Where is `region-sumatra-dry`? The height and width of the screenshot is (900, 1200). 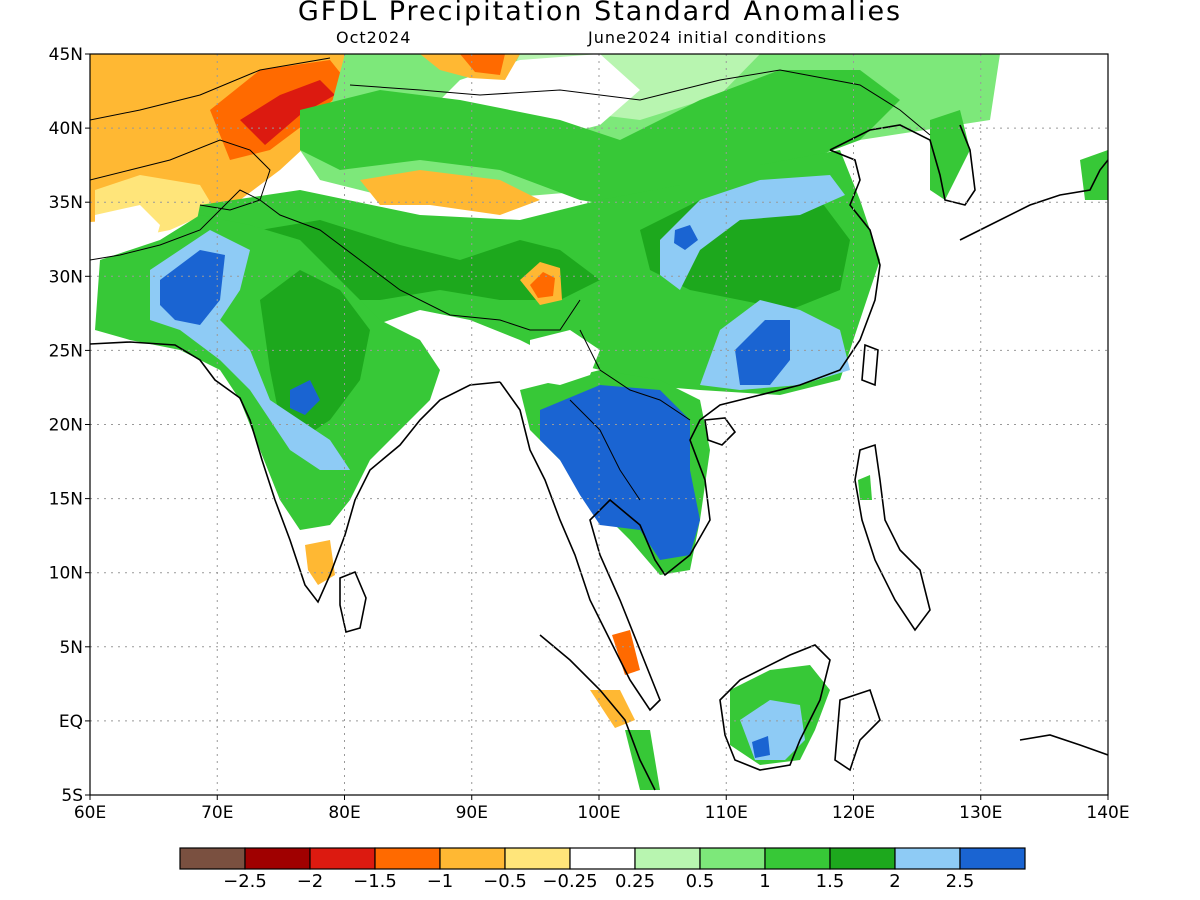
region-sumatra-dry is located at coordinates (612, 709).